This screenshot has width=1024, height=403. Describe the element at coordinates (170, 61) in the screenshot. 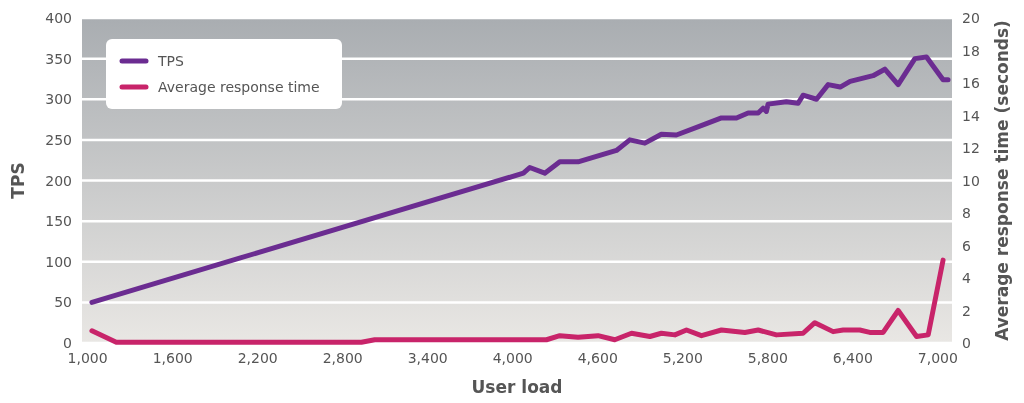

I see `legend-label: TPS` at that location.